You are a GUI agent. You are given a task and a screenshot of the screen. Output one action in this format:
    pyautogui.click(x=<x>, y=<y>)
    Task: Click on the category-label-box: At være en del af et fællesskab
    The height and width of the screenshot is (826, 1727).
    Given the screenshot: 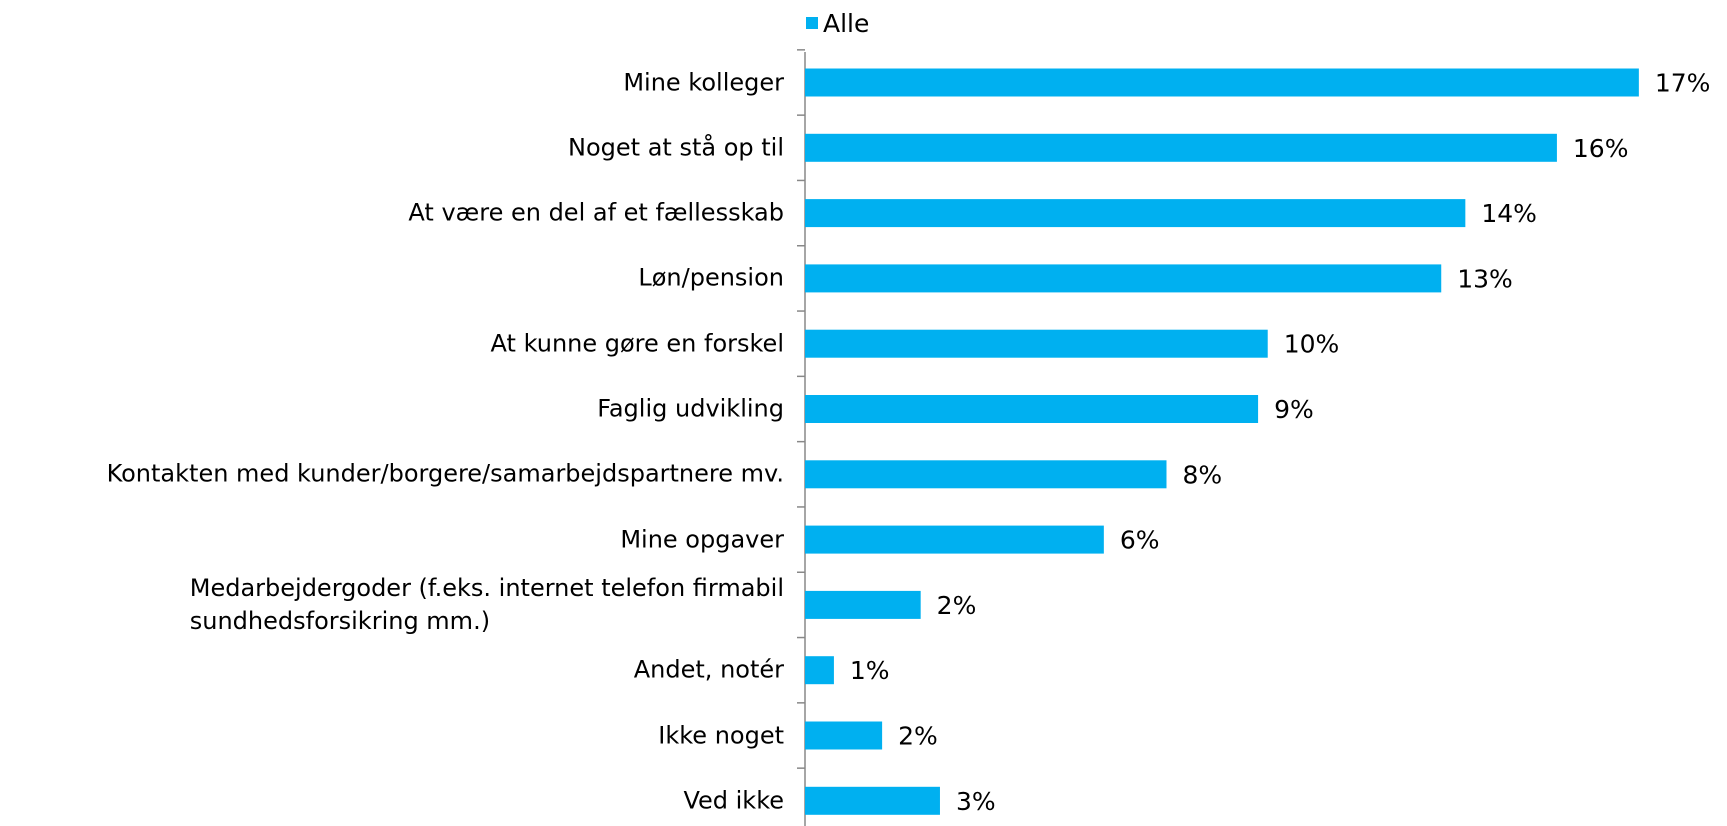 What is the action you would take?
    pyautogui.click(x=596, y=213)
    